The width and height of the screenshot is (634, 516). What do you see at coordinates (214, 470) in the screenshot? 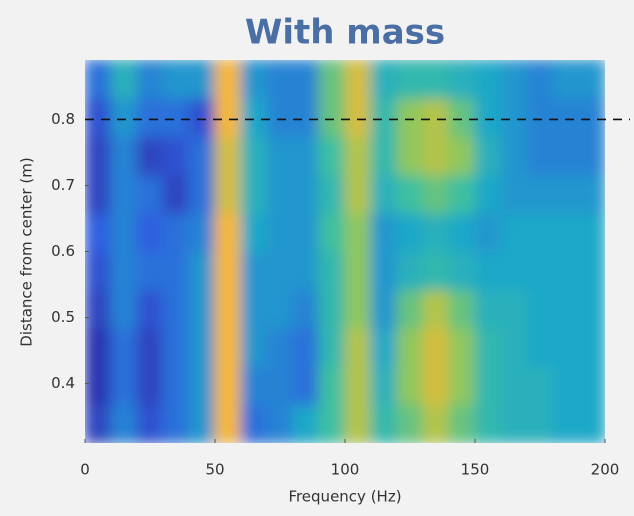
I see `x-tick-label: 50` at bounding box center [214, 470].